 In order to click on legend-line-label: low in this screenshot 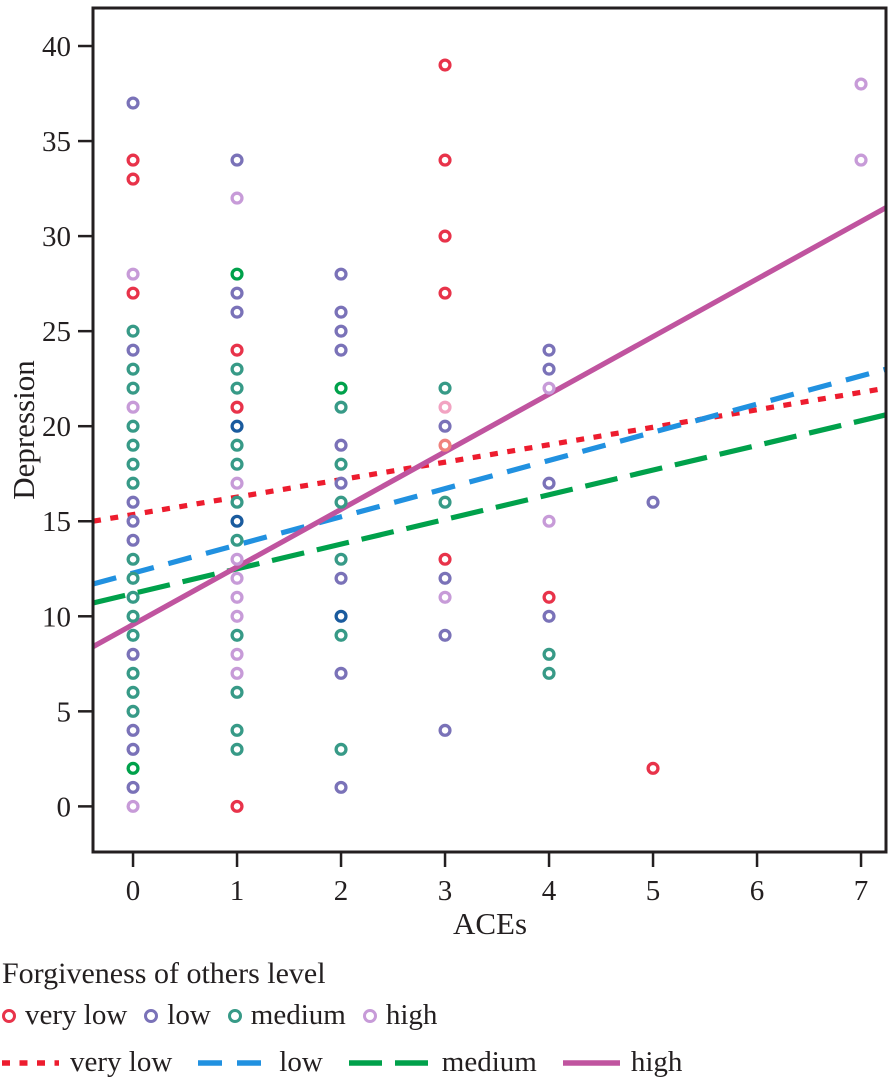, I will do `click(301, 1062)`.